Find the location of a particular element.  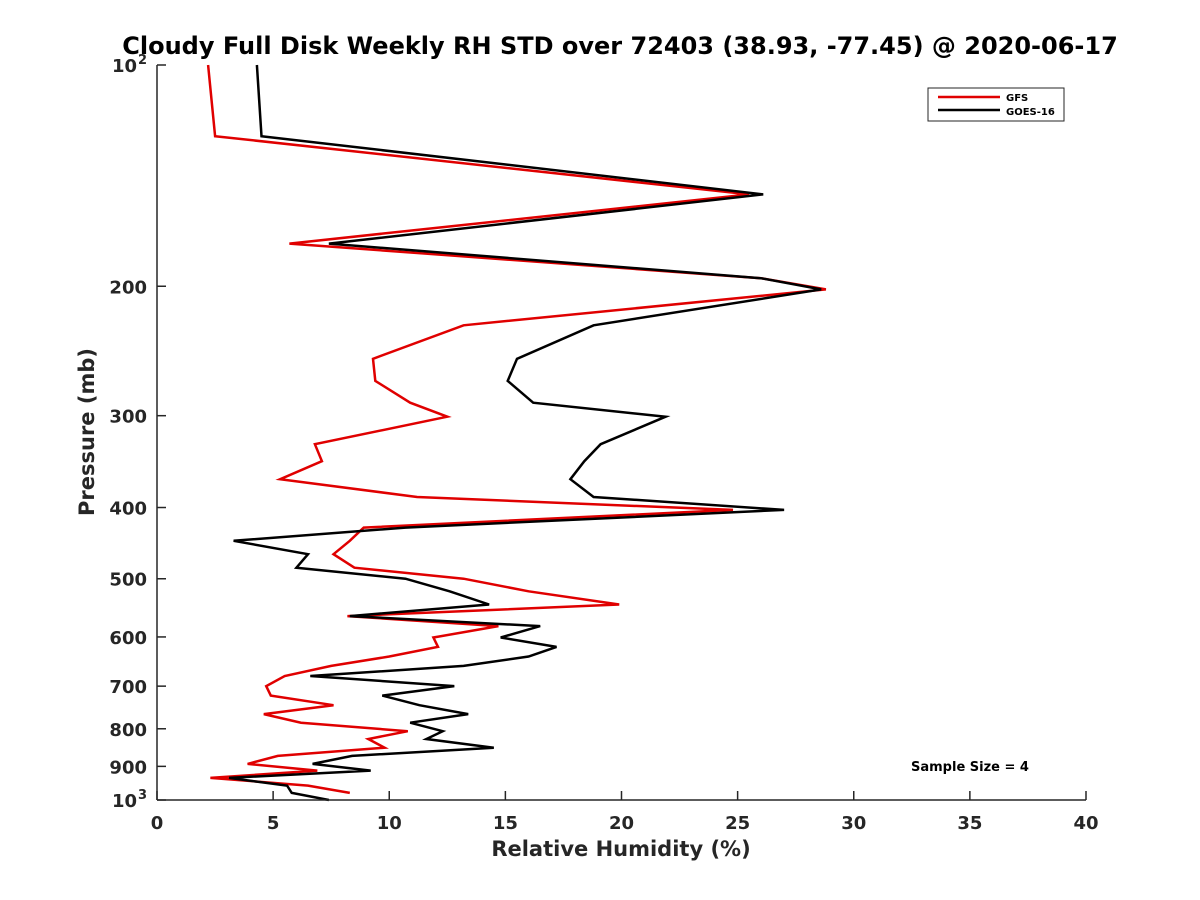

y-tick-exponent: 2 is located at coordinates (142, 60).